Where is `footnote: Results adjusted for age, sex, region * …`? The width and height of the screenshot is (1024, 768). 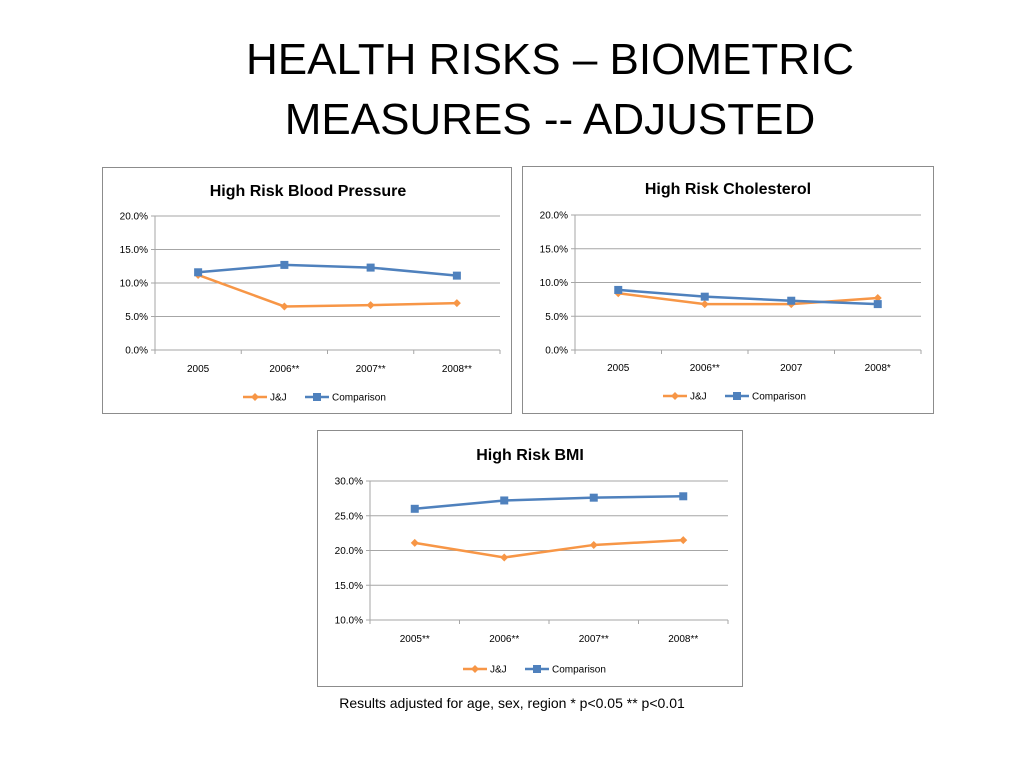 footnote: Results adjusted for age, sex, region * … is located at coordinates (512, 703).